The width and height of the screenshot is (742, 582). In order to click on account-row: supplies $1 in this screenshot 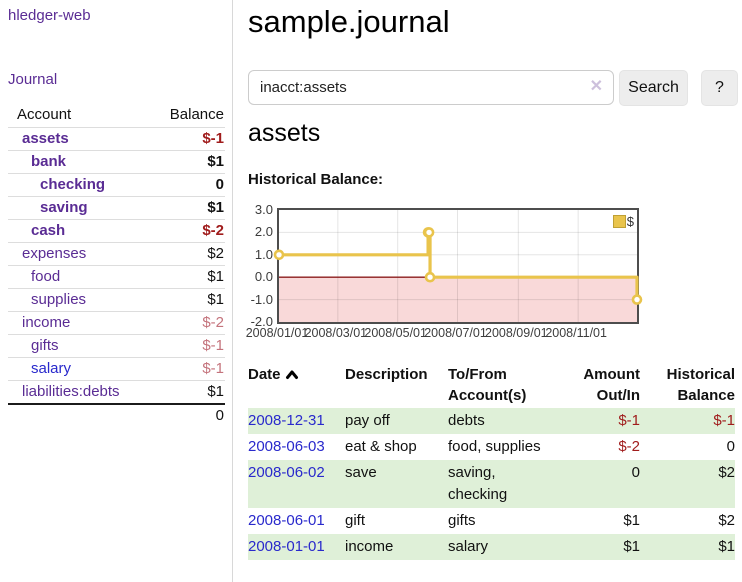, I will do `click(116, 300)`.